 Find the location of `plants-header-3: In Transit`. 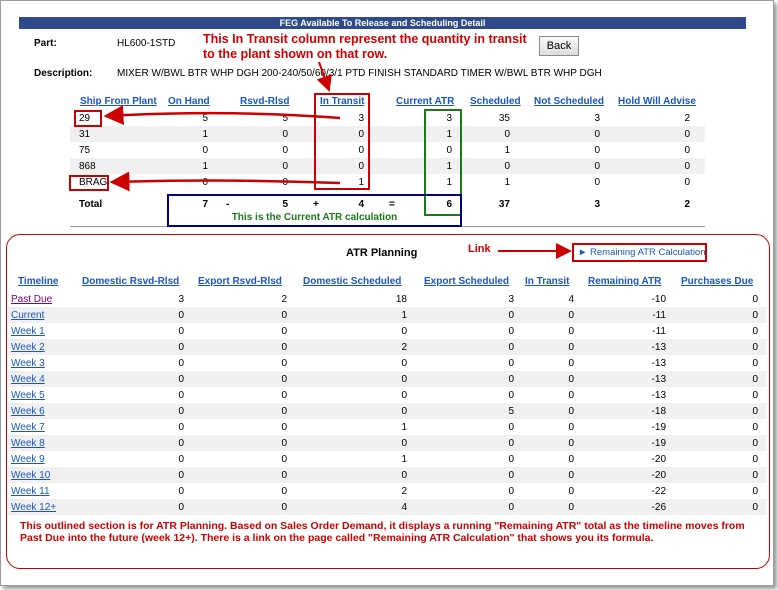

plants-header-3: In Transit is located at coordinates (342, 101).